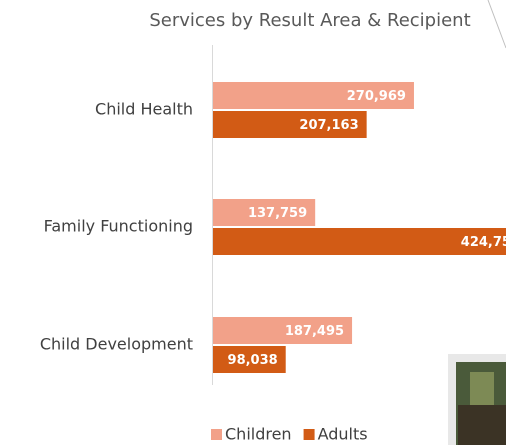 This screenshot has height=445, width=506. What do you see at coordinates (343, 434) in the screenshot?
I see `legend-label: Adults` at bounding box center [343, 434].